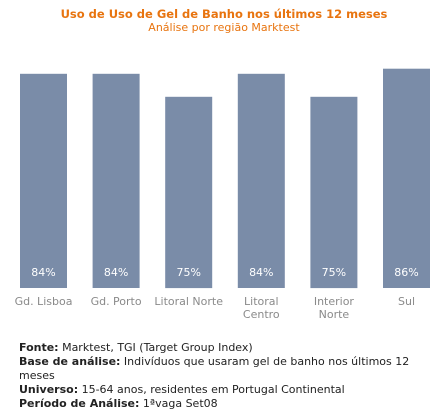  Describe the element at coordinates (116, 272) in the screenshot. I see `bar-value-label-1: 84%` at that location.